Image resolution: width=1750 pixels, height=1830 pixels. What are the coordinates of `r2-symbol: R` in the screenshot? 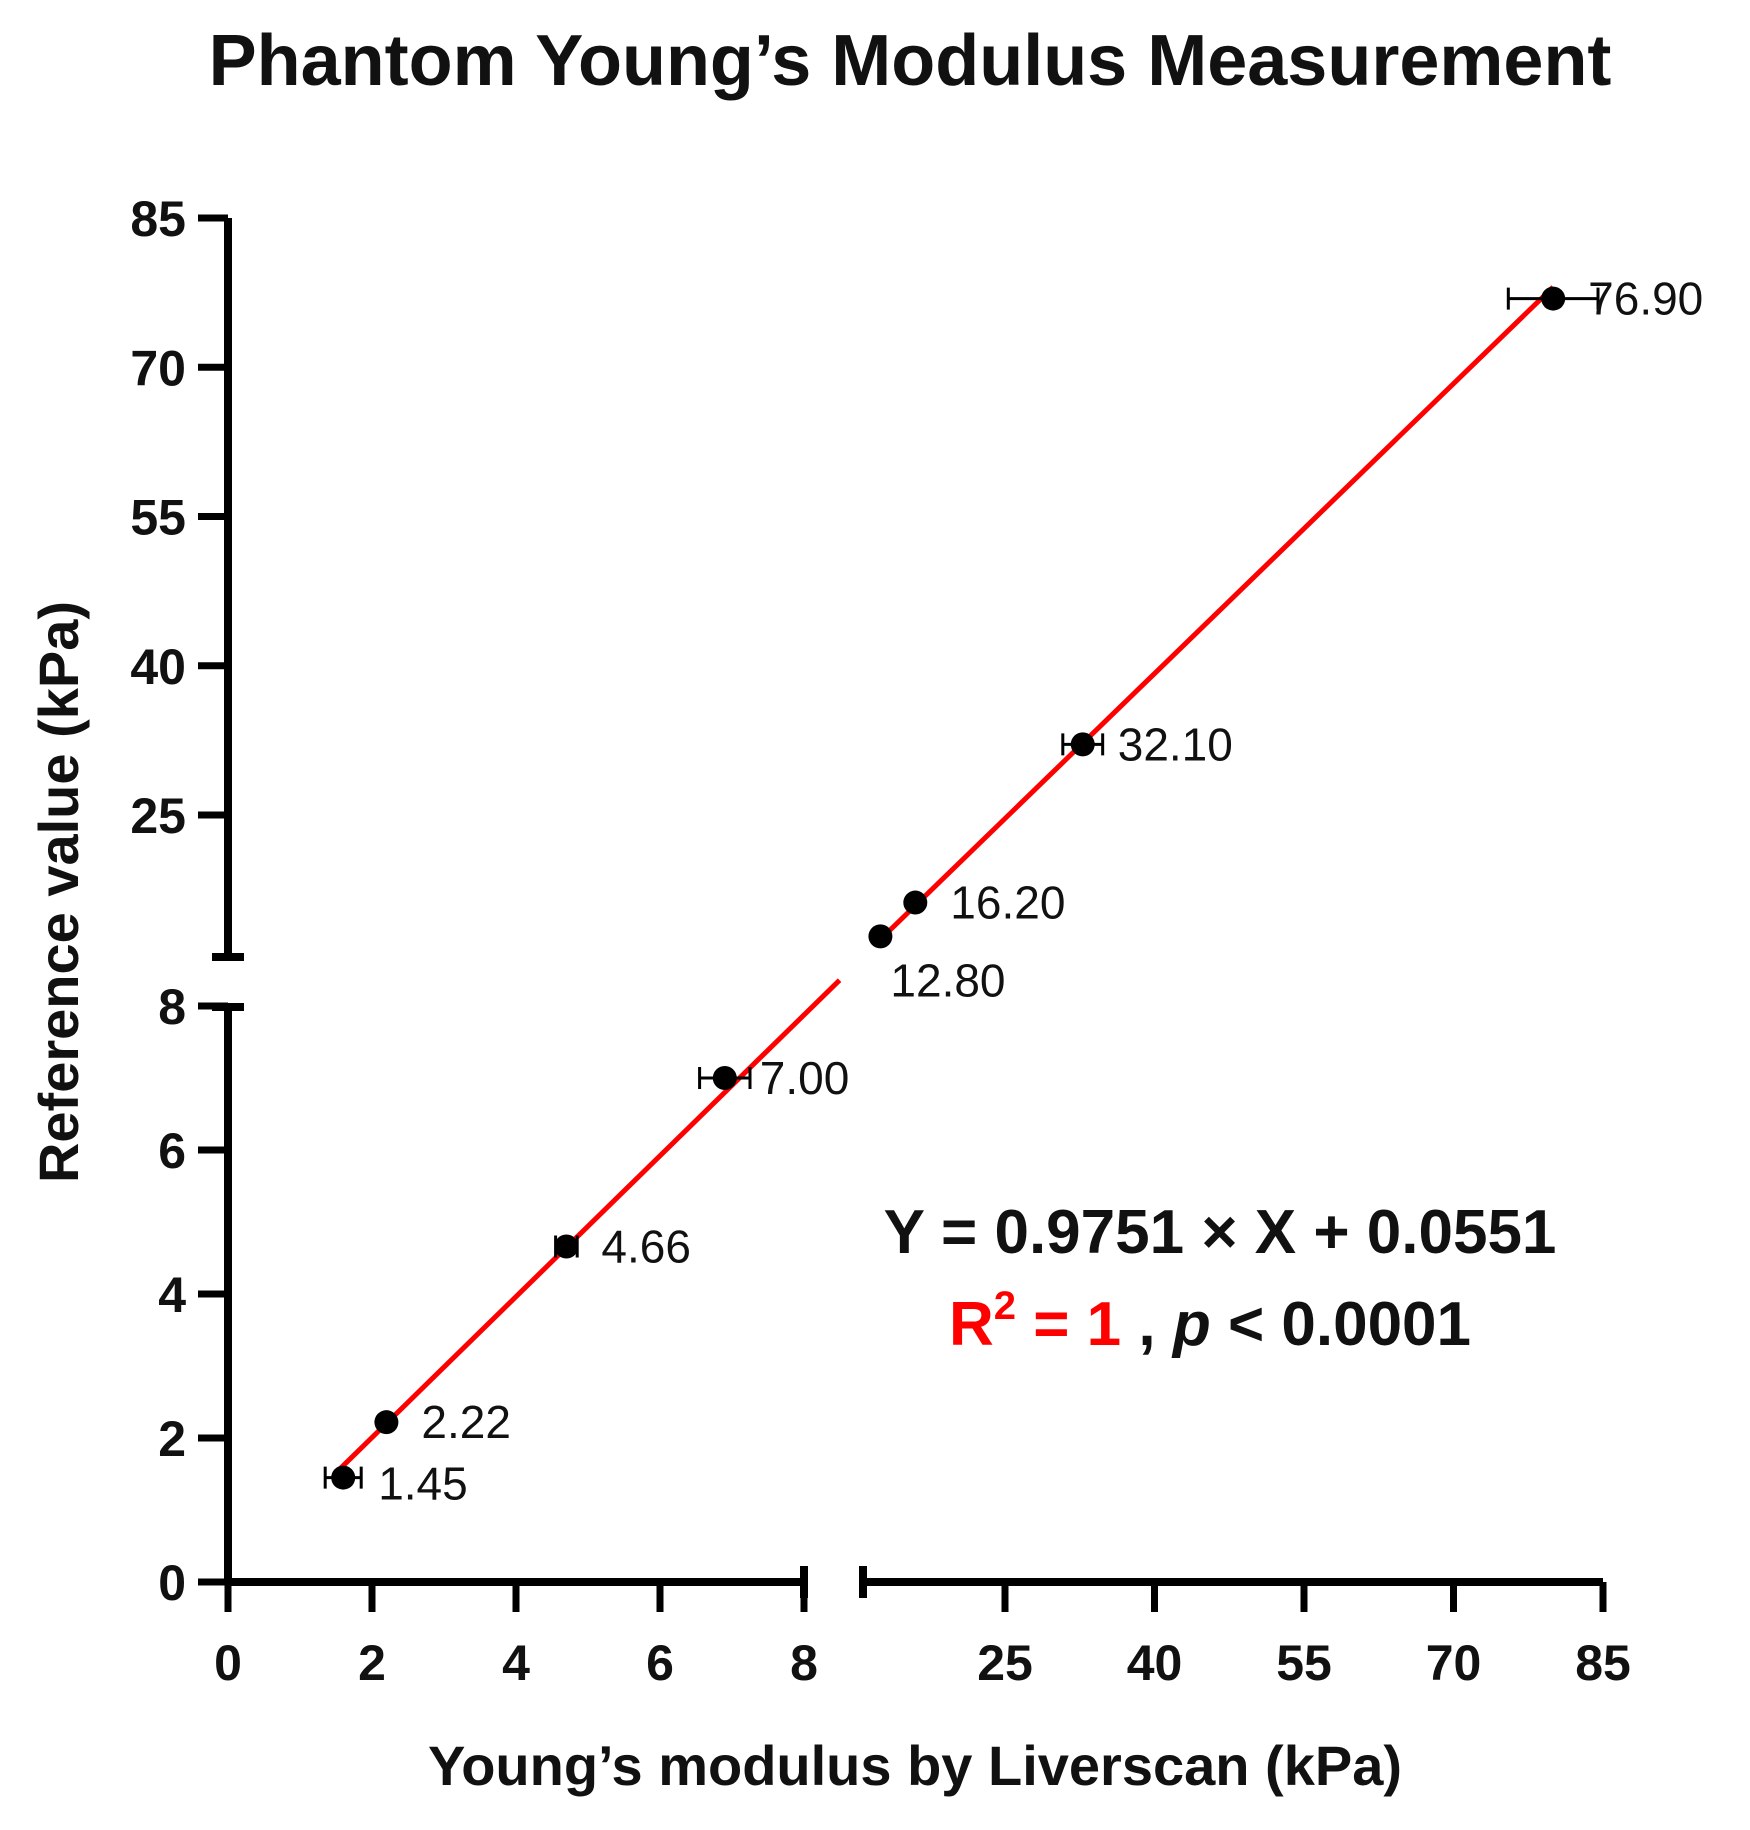 It's located at (971, 1324).